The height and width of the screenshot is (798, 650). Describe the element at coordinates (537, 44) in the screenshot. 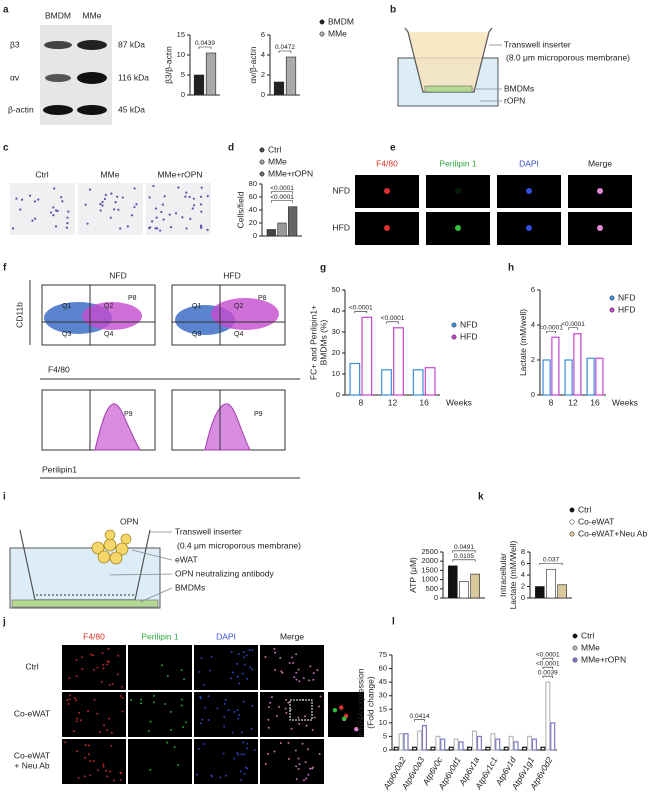

I see `diagram-label: Transwell inserter` at that location.